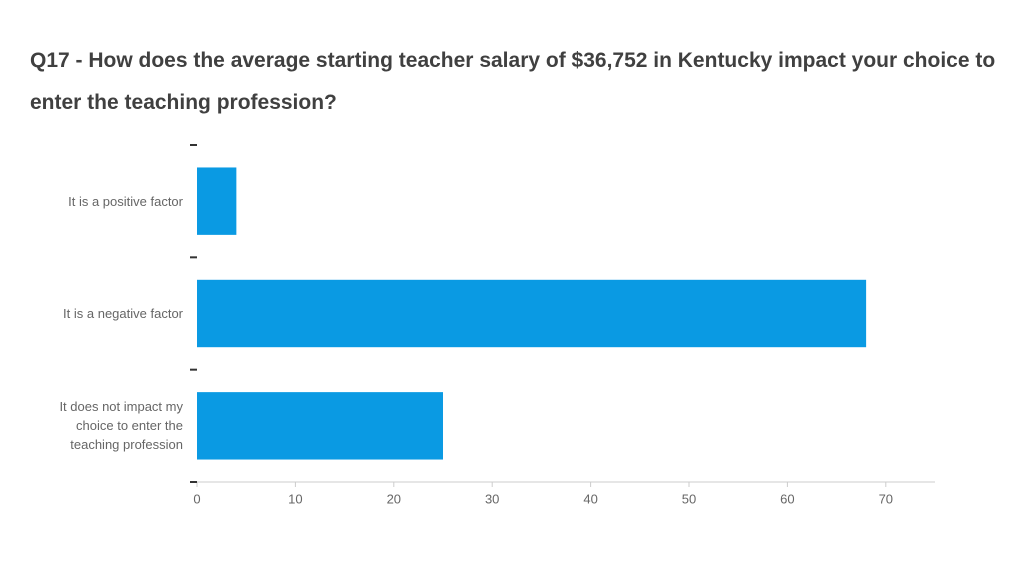 Image resolution: width=1022 pixels, height=579 pixels. What do you see at coordinates (787, 498) in the screenshot?
I see `x-tick-label: 60` at bounding box center [787, 498].